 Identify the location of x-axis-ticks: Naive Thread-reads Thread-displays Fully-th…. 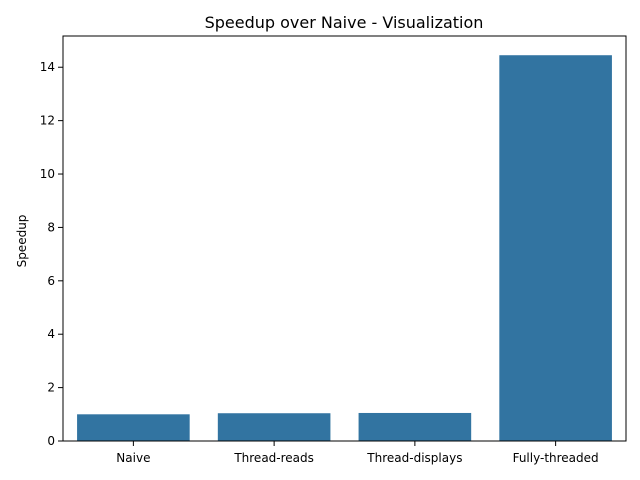
(357, 453).